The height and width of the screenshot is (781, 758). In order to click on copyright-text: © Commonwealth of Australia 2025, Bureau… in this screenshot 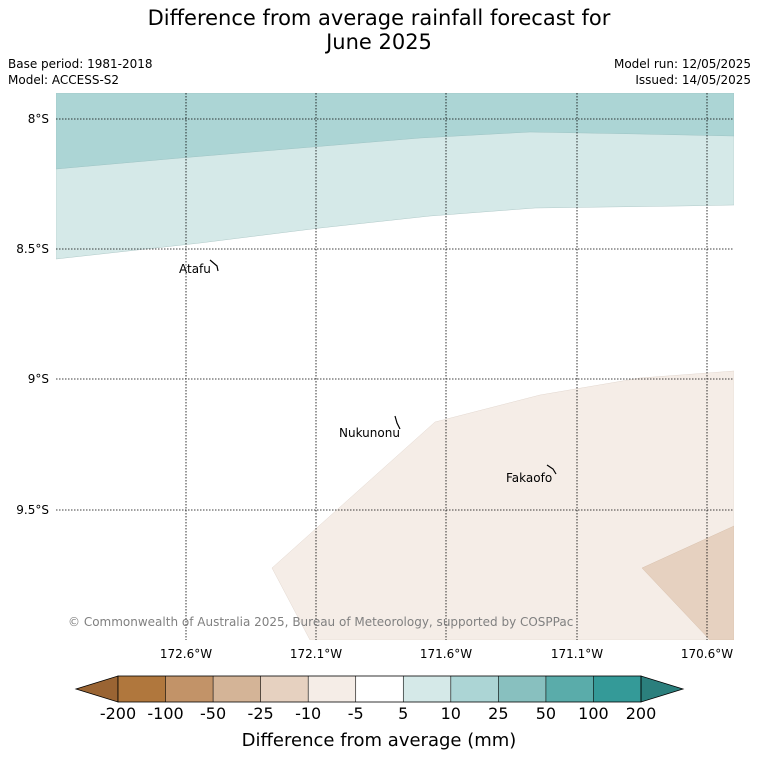, I will do `click(320, 622)`.